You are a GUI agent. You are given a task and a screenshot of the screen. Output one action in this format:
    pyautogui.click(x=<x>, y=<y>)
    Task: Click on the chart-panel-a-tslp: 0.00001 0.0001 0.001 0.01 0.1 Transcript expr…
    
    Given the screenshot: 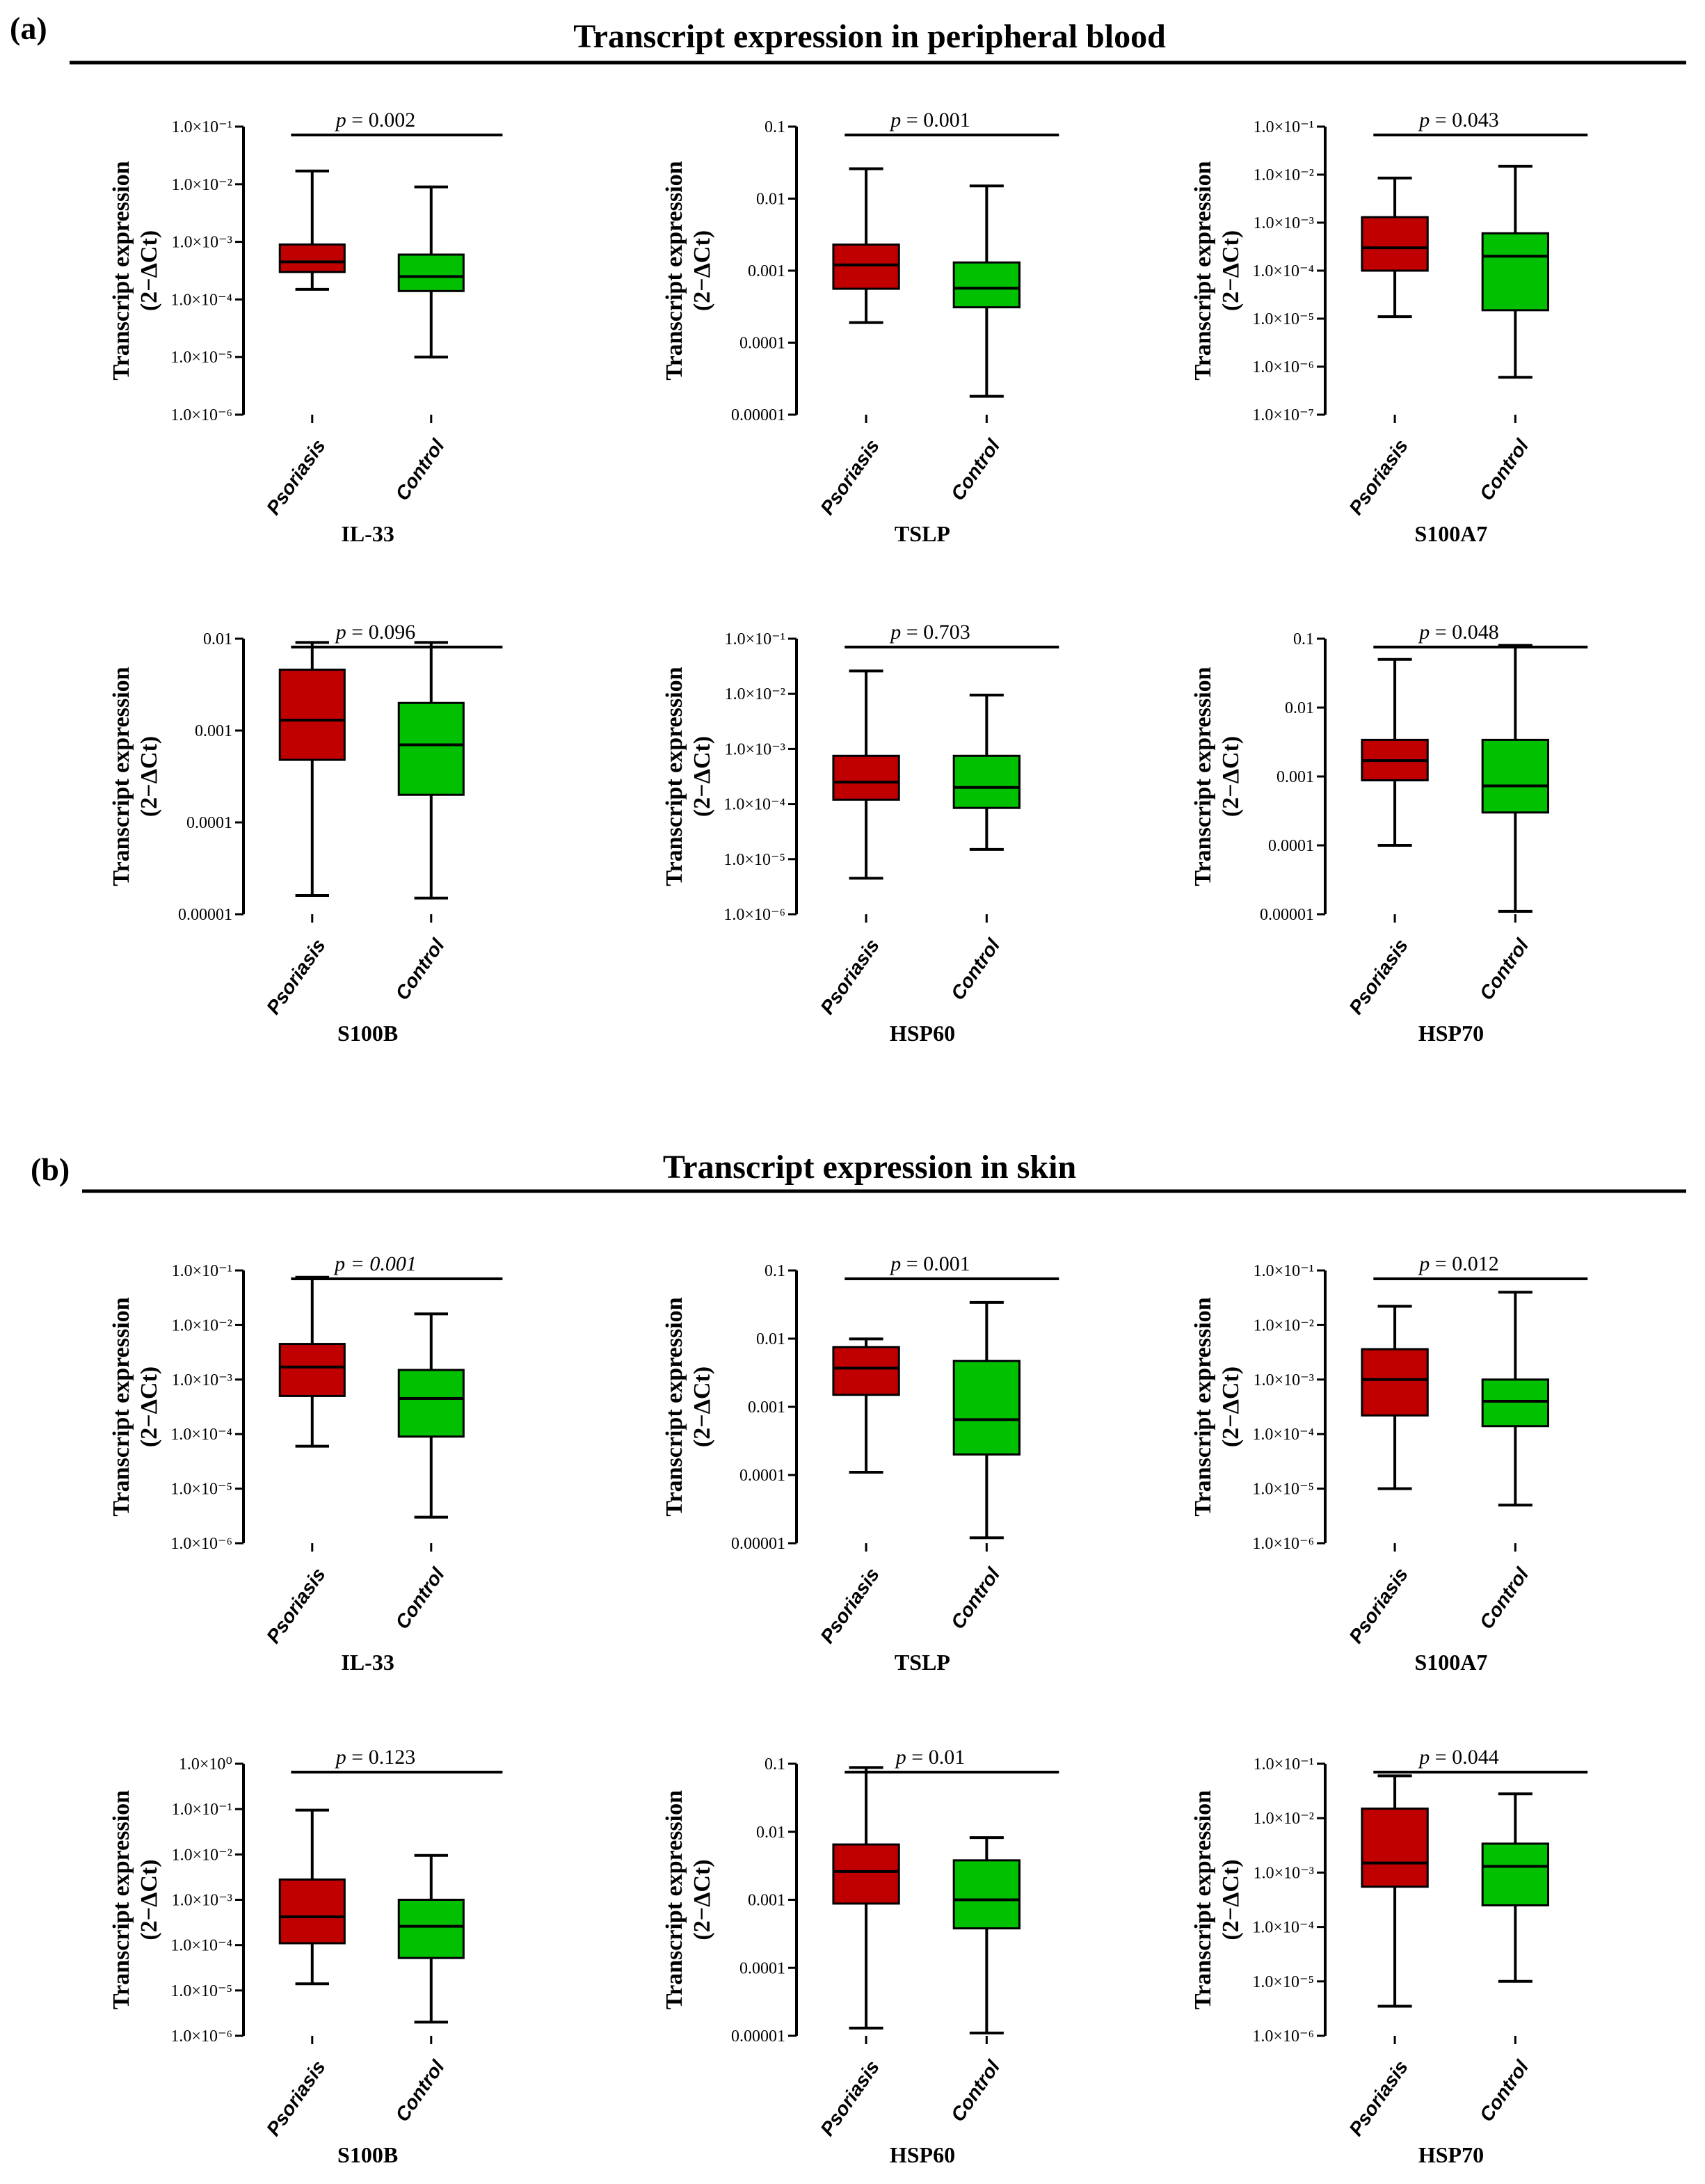 What is the action you would take?
    pyautogui.click(x=860, y=327)
    